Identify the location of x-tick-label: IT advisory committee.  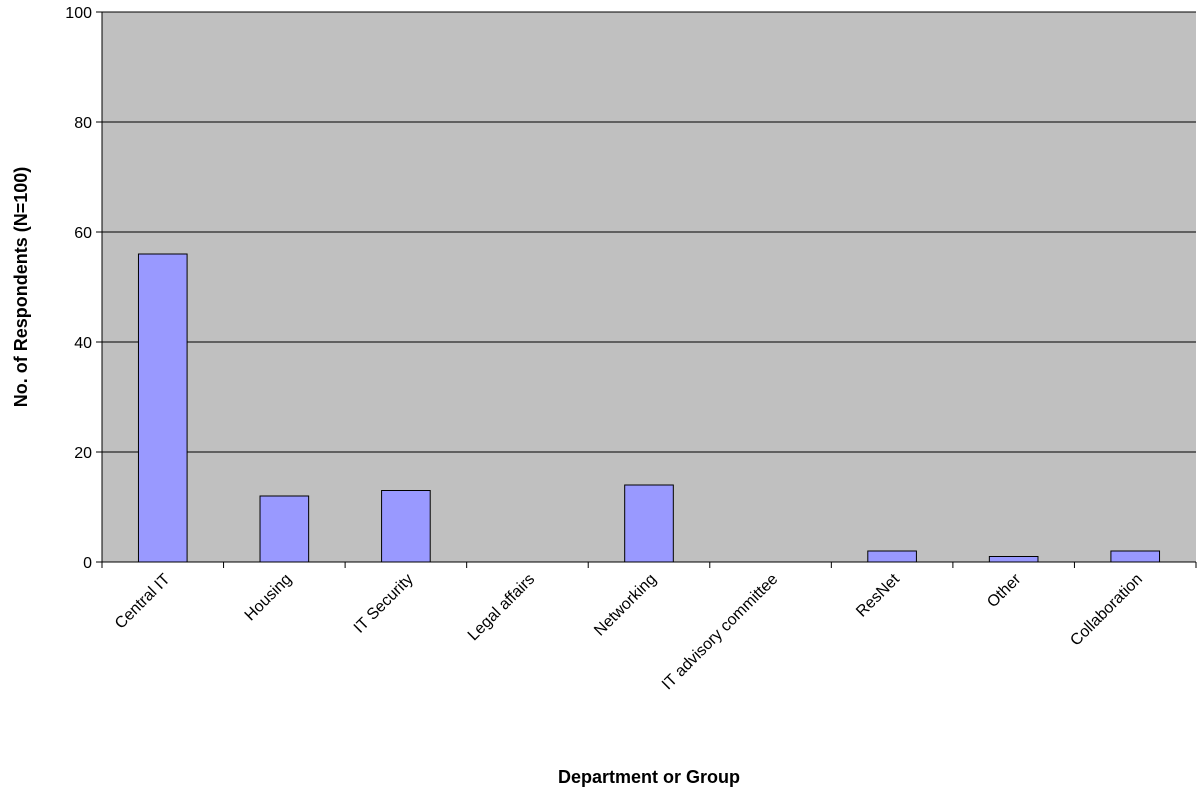
(720, 632).